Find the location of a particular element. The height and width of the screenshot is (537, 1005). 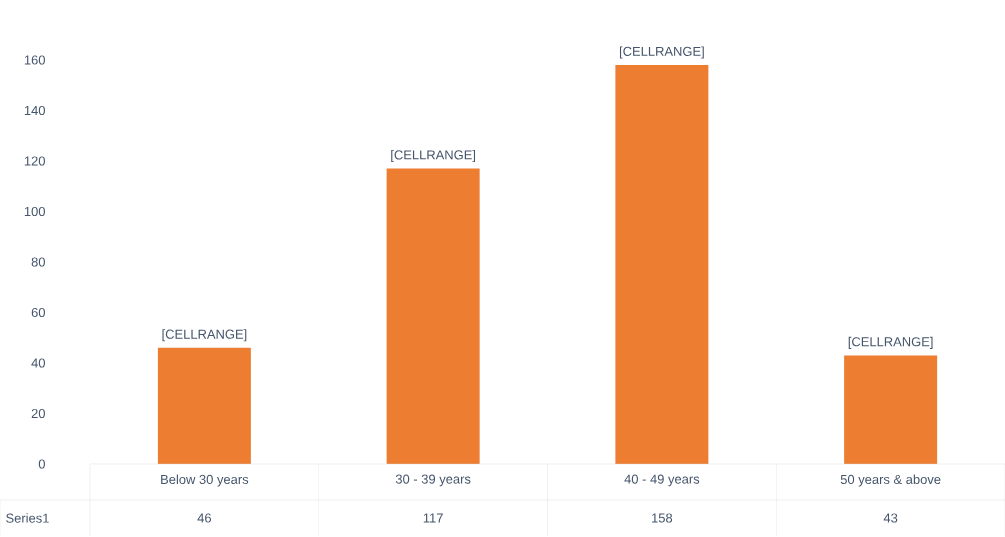

data-label: 158 is located at coordinates (662, 518).